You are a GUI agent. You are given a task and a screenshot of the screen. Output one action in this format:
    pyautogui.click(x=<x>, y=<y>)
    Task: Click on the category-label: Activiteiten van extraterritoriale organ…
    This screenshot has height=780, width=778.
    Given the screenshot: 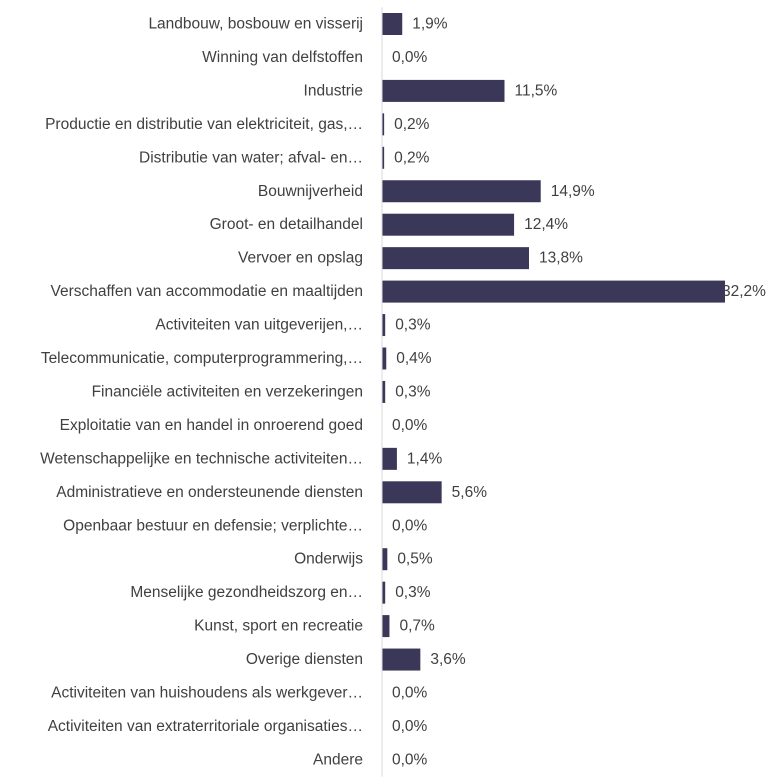 What is the action you would take?
    pyautogui.click(x=205, y=726)
    